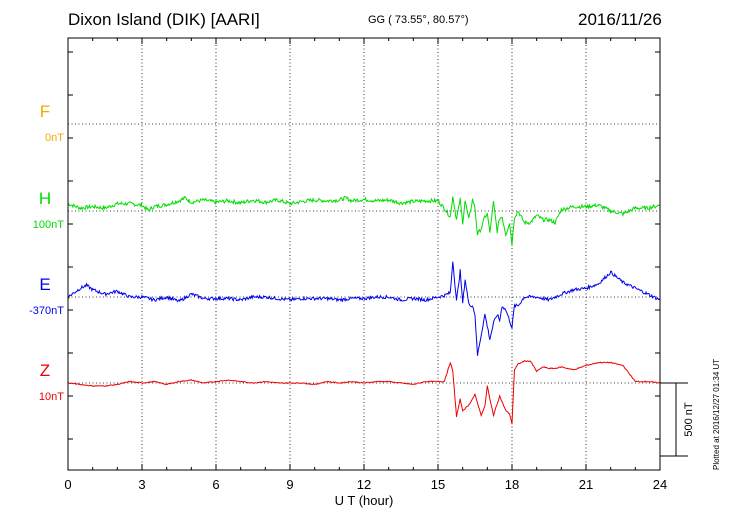  I want to click on x-tick-label: 21, so click(586, 484).